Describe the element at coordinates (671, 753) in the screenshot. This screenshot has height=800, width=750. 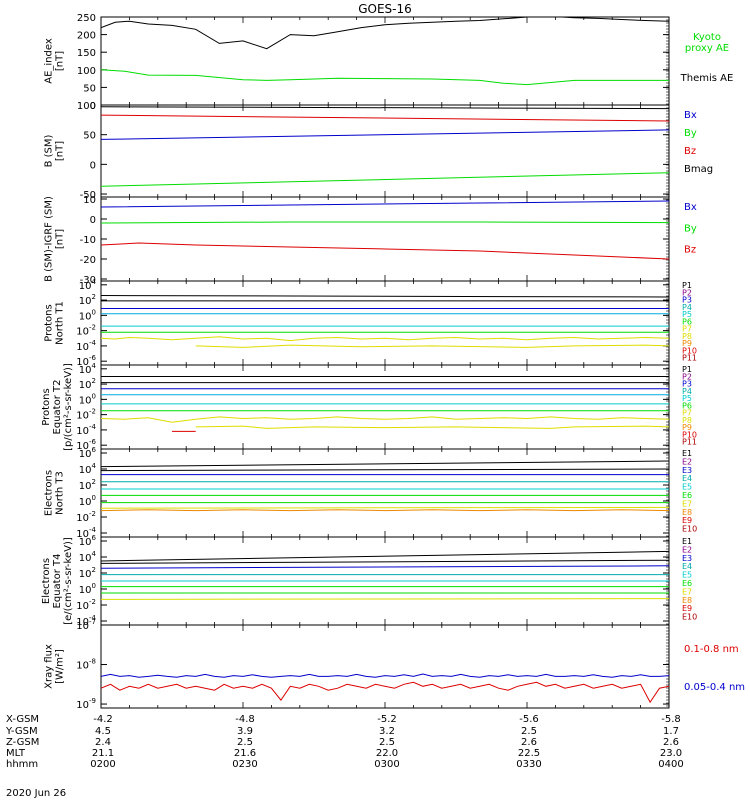
I see `x-axis-value: 23.0` at that location.